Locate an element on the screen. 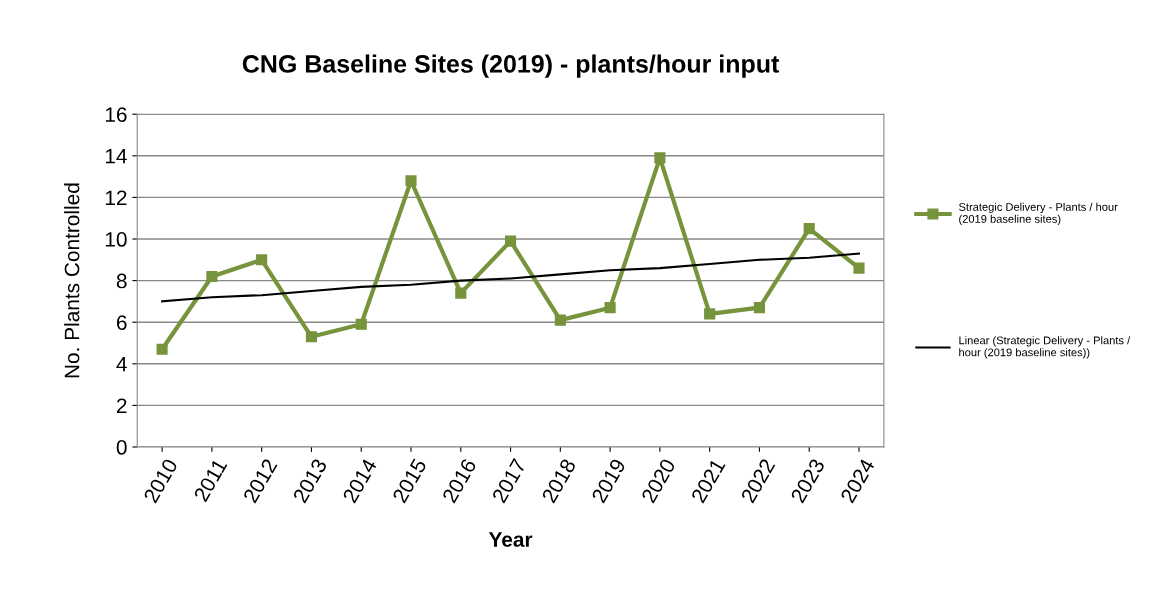 The height and width of the screenshot is (598, 1163). y-tick-label: 14 is located at coordinates (116, 156).